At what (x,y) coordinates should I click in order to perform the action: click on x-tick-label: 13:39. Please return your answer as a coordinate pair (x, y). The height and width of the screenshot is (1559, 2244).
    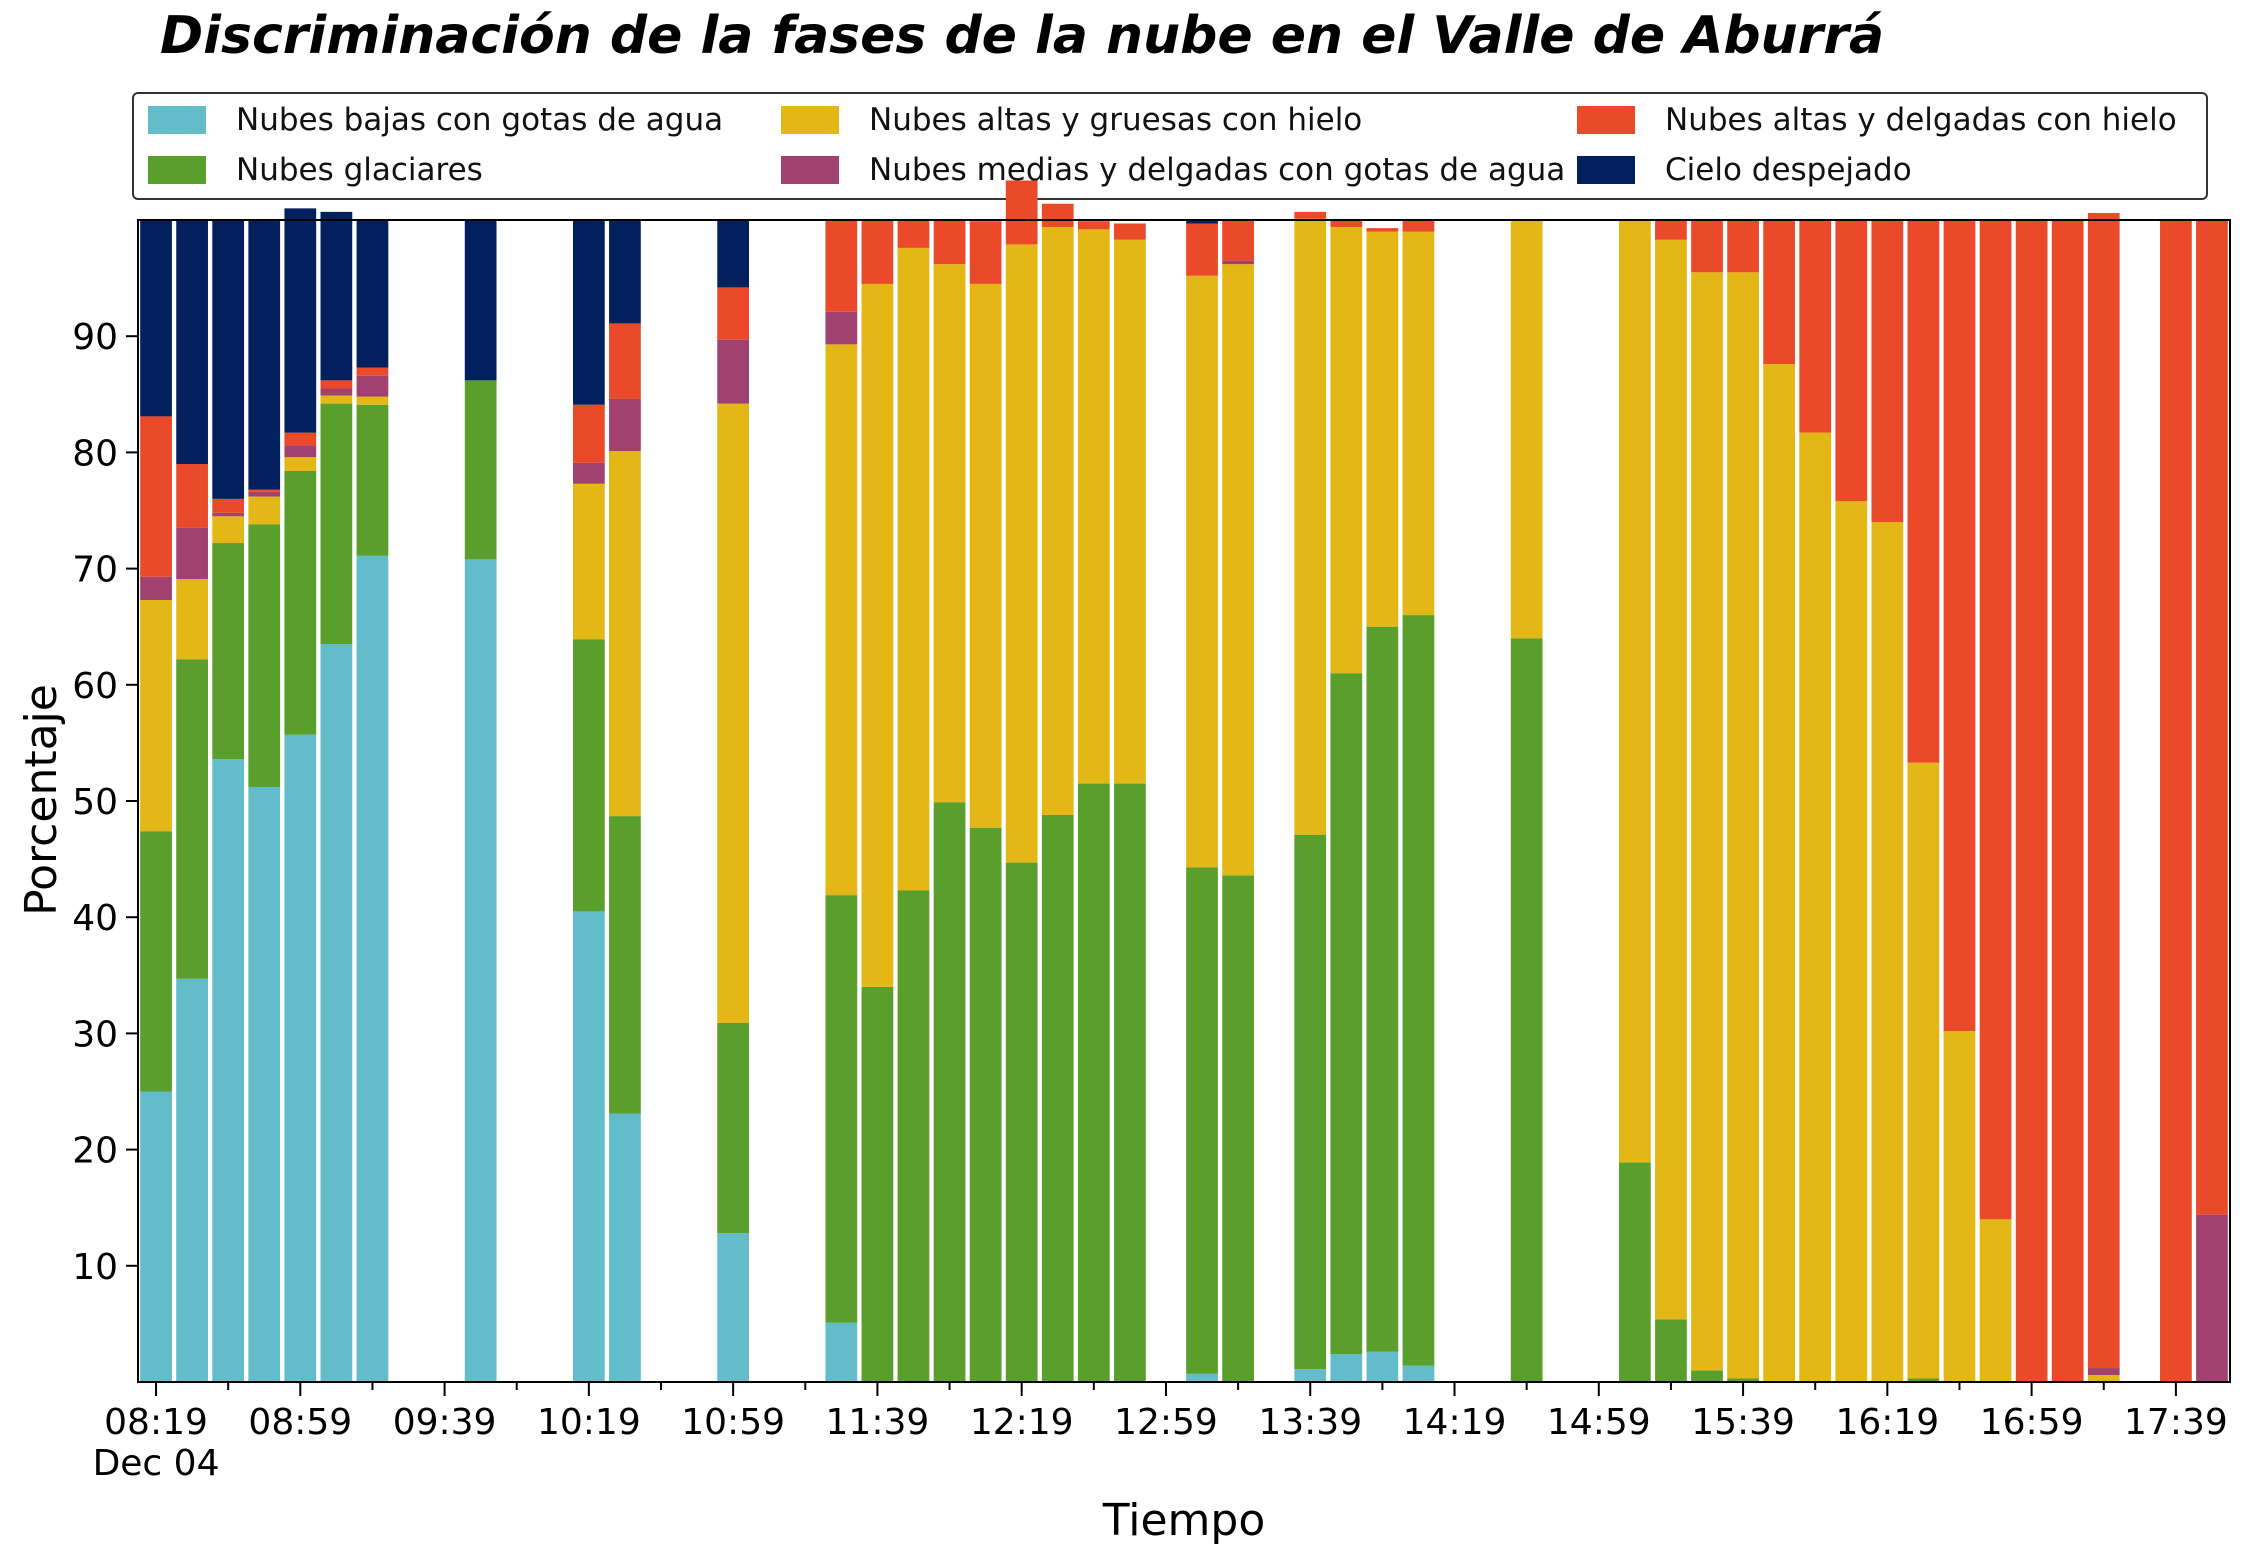
    Looking at the image, I should click on (1310, 1422).